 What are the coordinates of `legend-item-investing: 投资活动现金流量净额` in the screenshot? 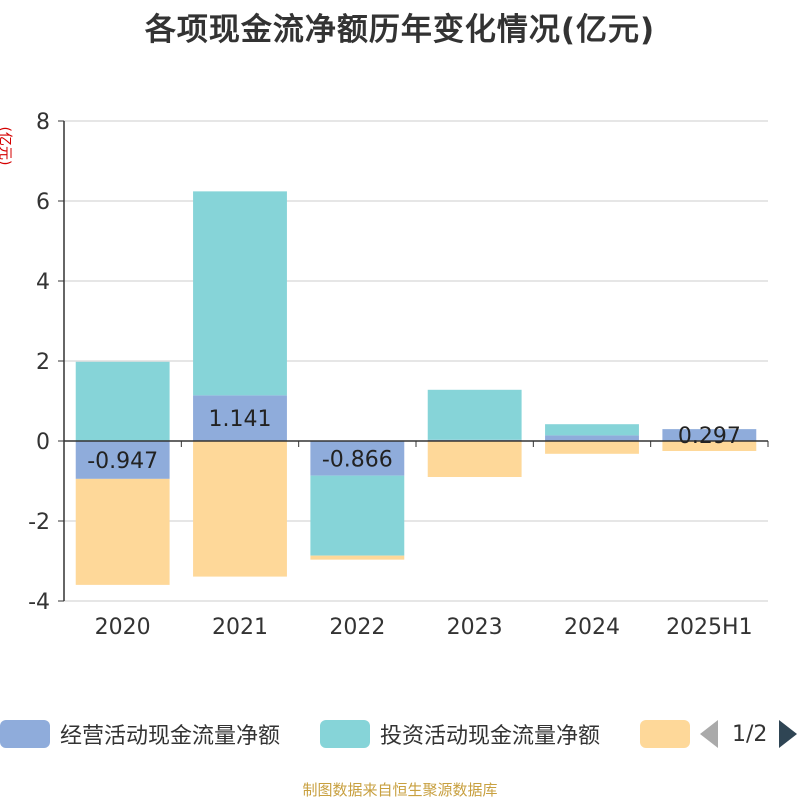 It's located at (460, 734).